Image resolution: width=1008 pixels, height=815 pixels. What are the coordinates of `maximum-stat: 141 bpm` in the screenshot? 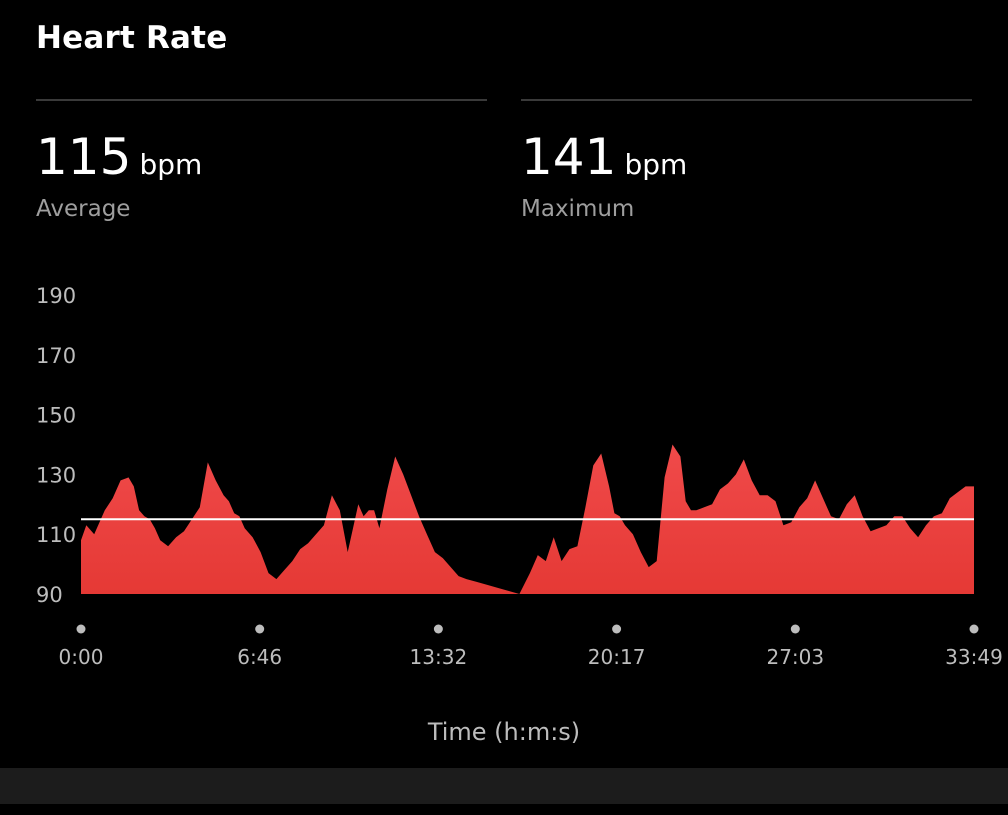 It's located at (604, 157).